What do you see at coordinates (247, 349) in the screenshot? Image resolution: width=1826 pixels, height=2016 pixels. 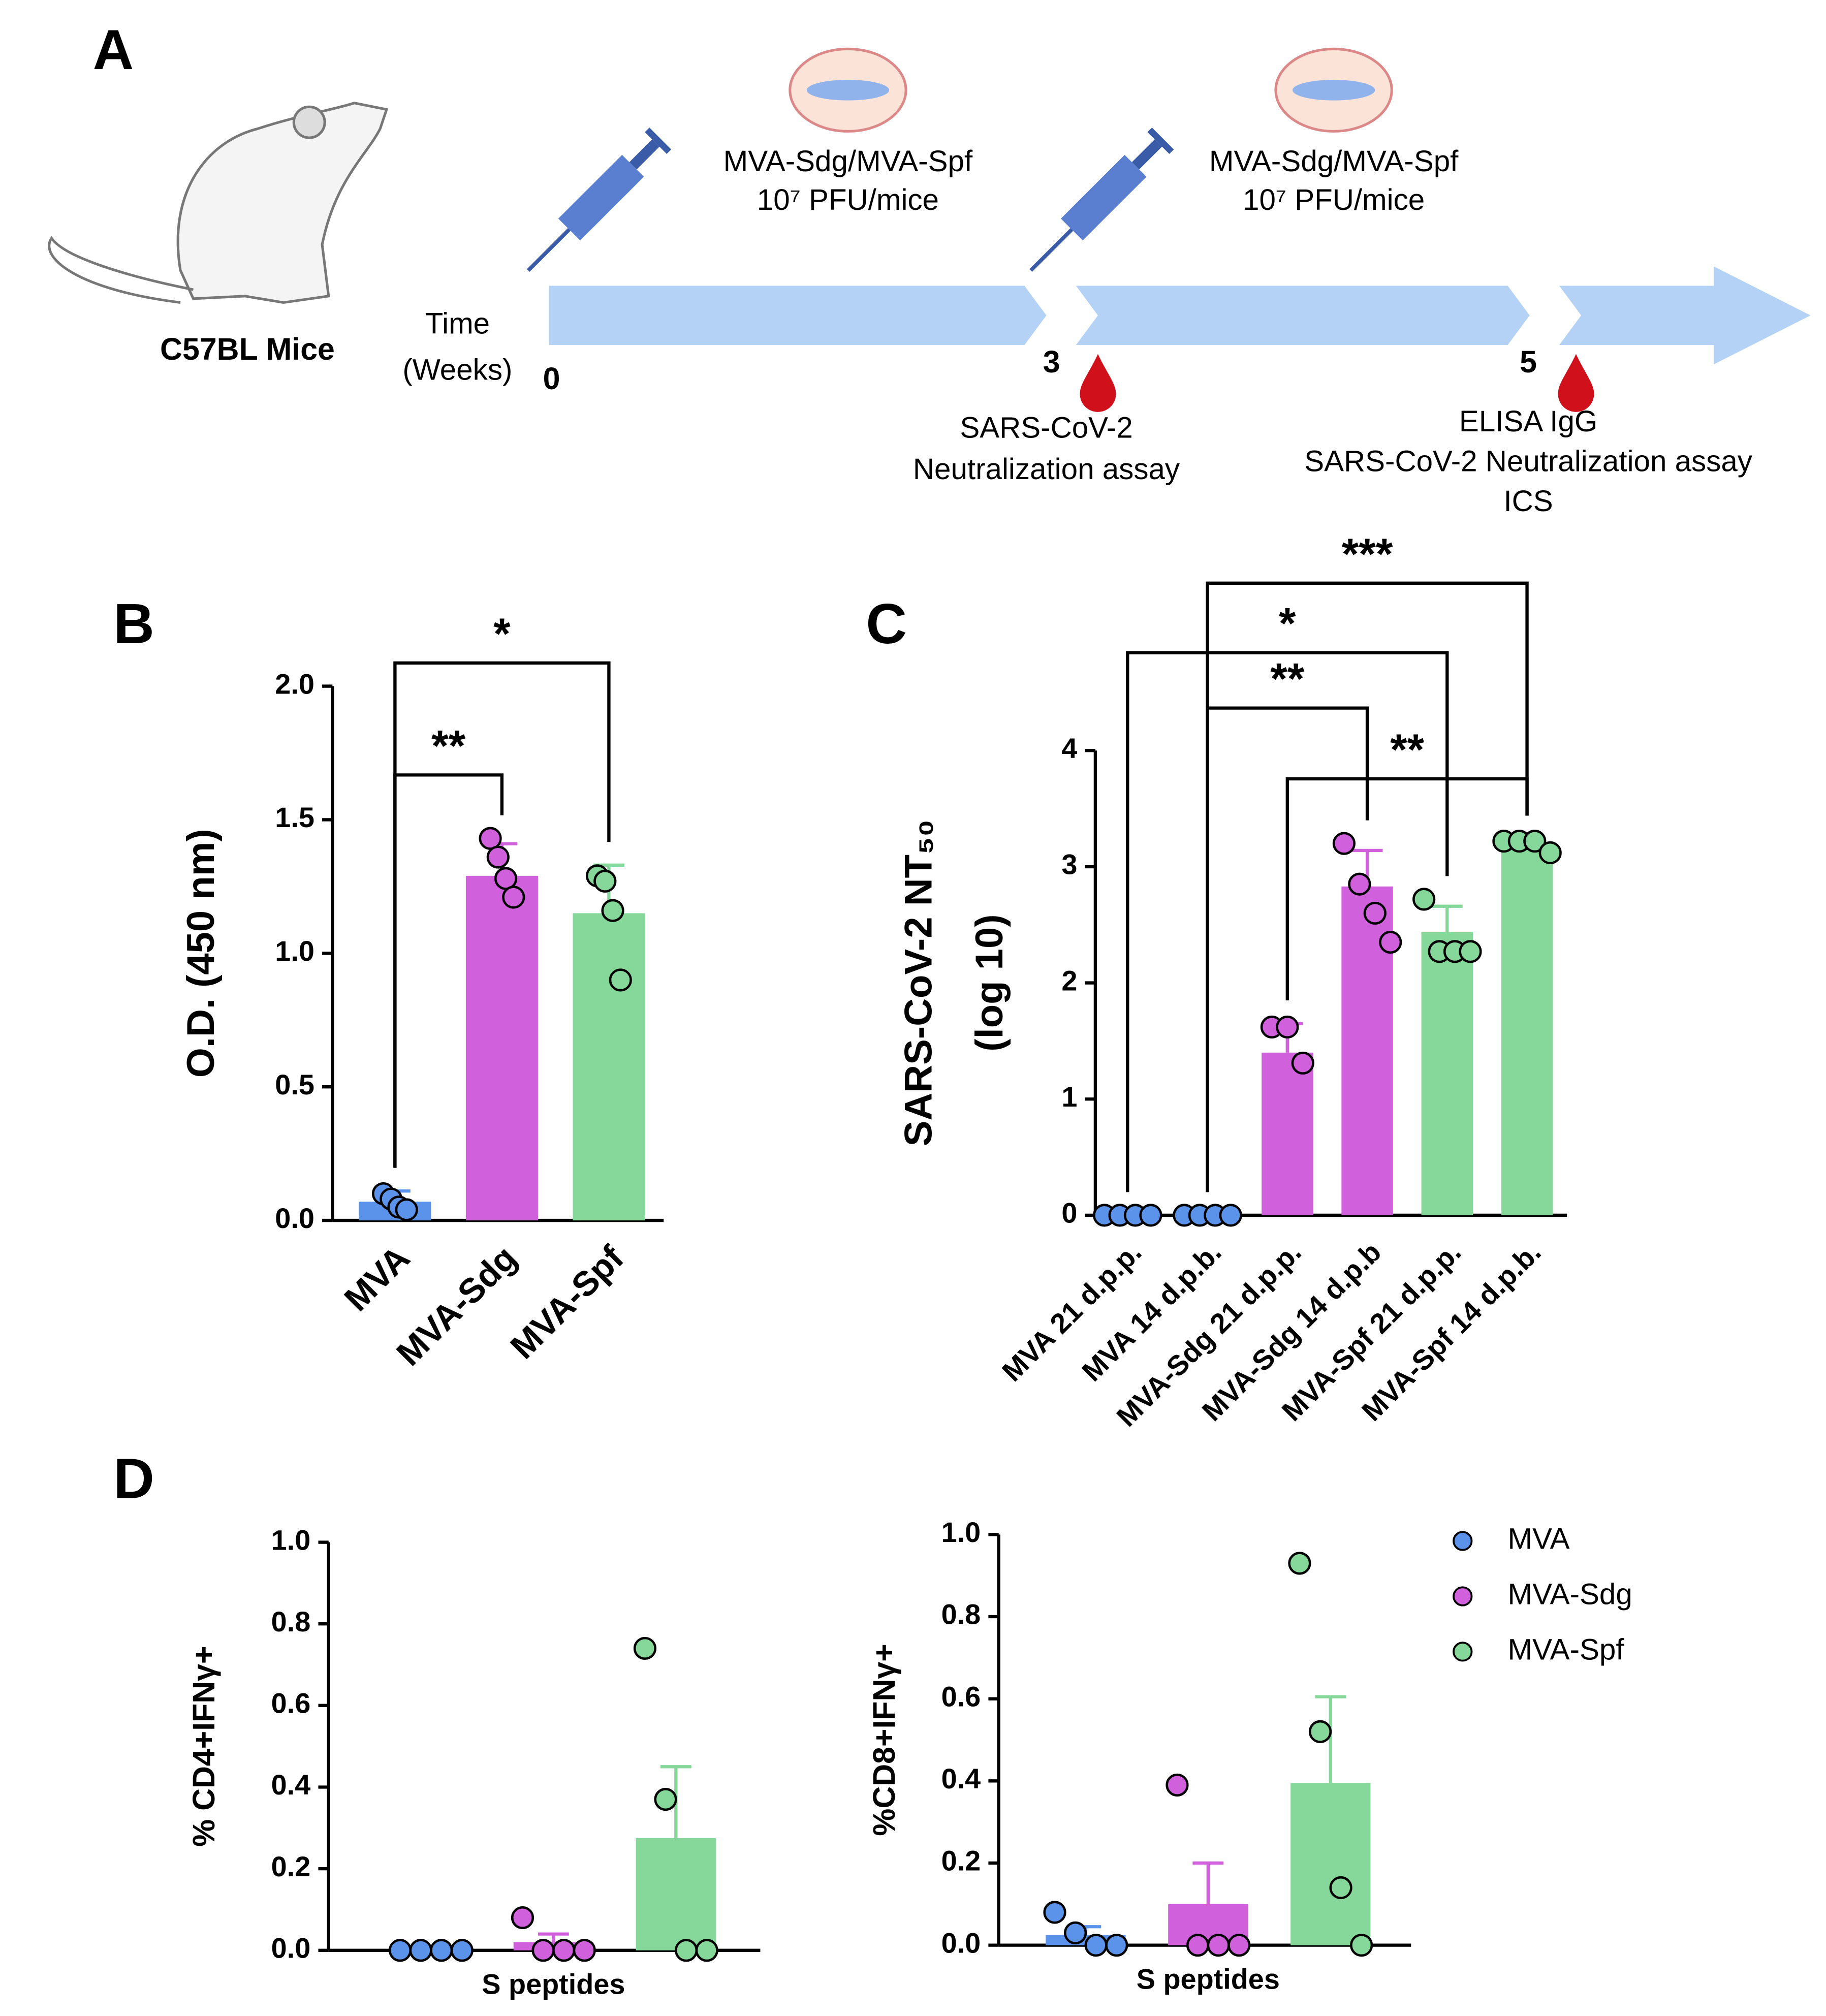 I see `mouse-label: C57BL Mice` at bounding box center [247, 349].